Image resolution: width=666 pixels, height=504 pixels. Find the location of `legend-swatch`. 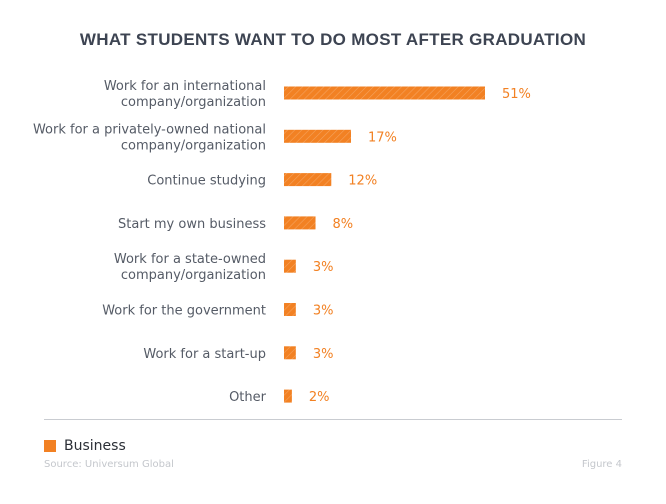

legend-swatch is located at coordinates (50, 446).